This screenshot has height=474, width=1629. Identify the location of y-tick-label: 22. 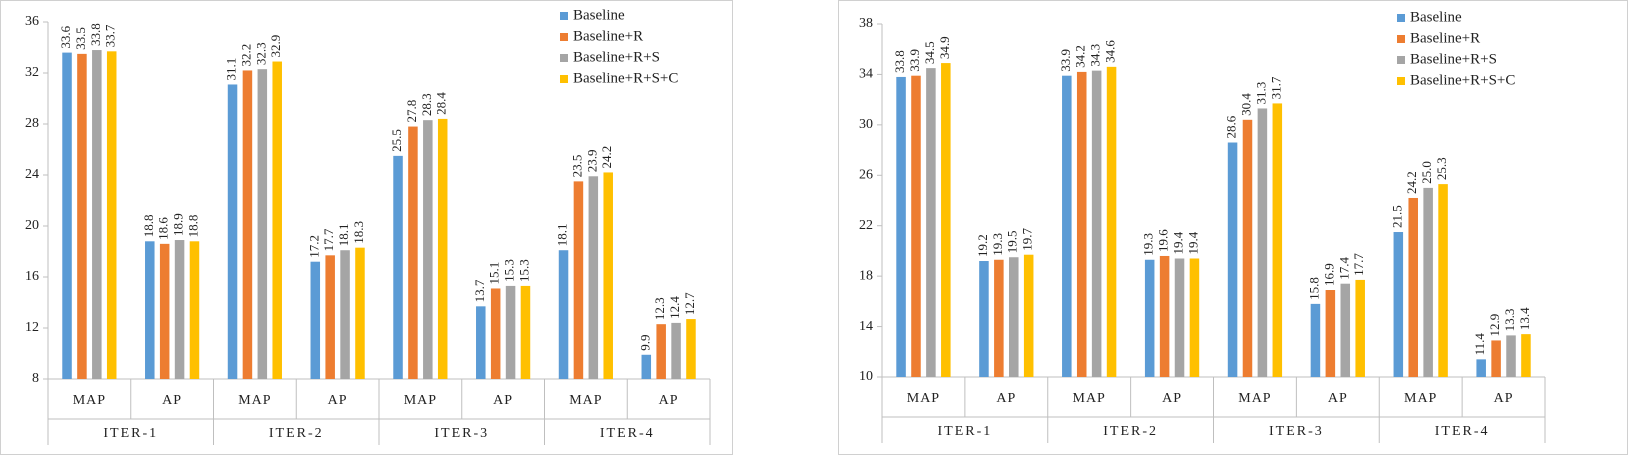
(866, 225).